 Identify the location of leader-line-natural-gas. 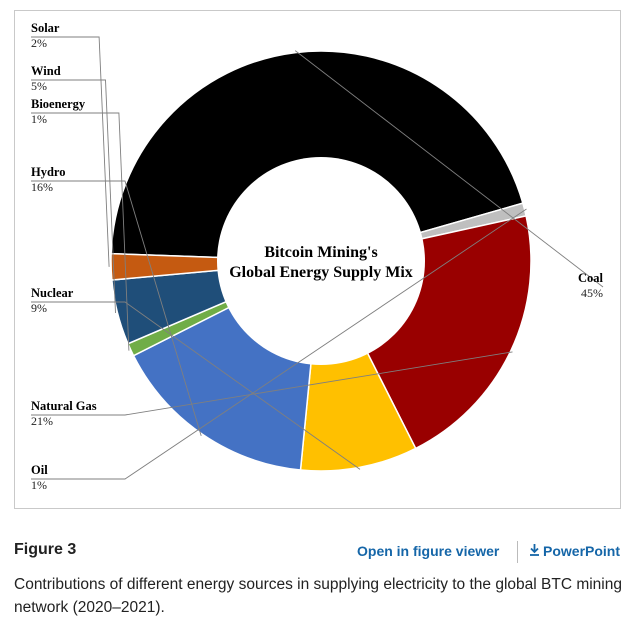
(272, 383).